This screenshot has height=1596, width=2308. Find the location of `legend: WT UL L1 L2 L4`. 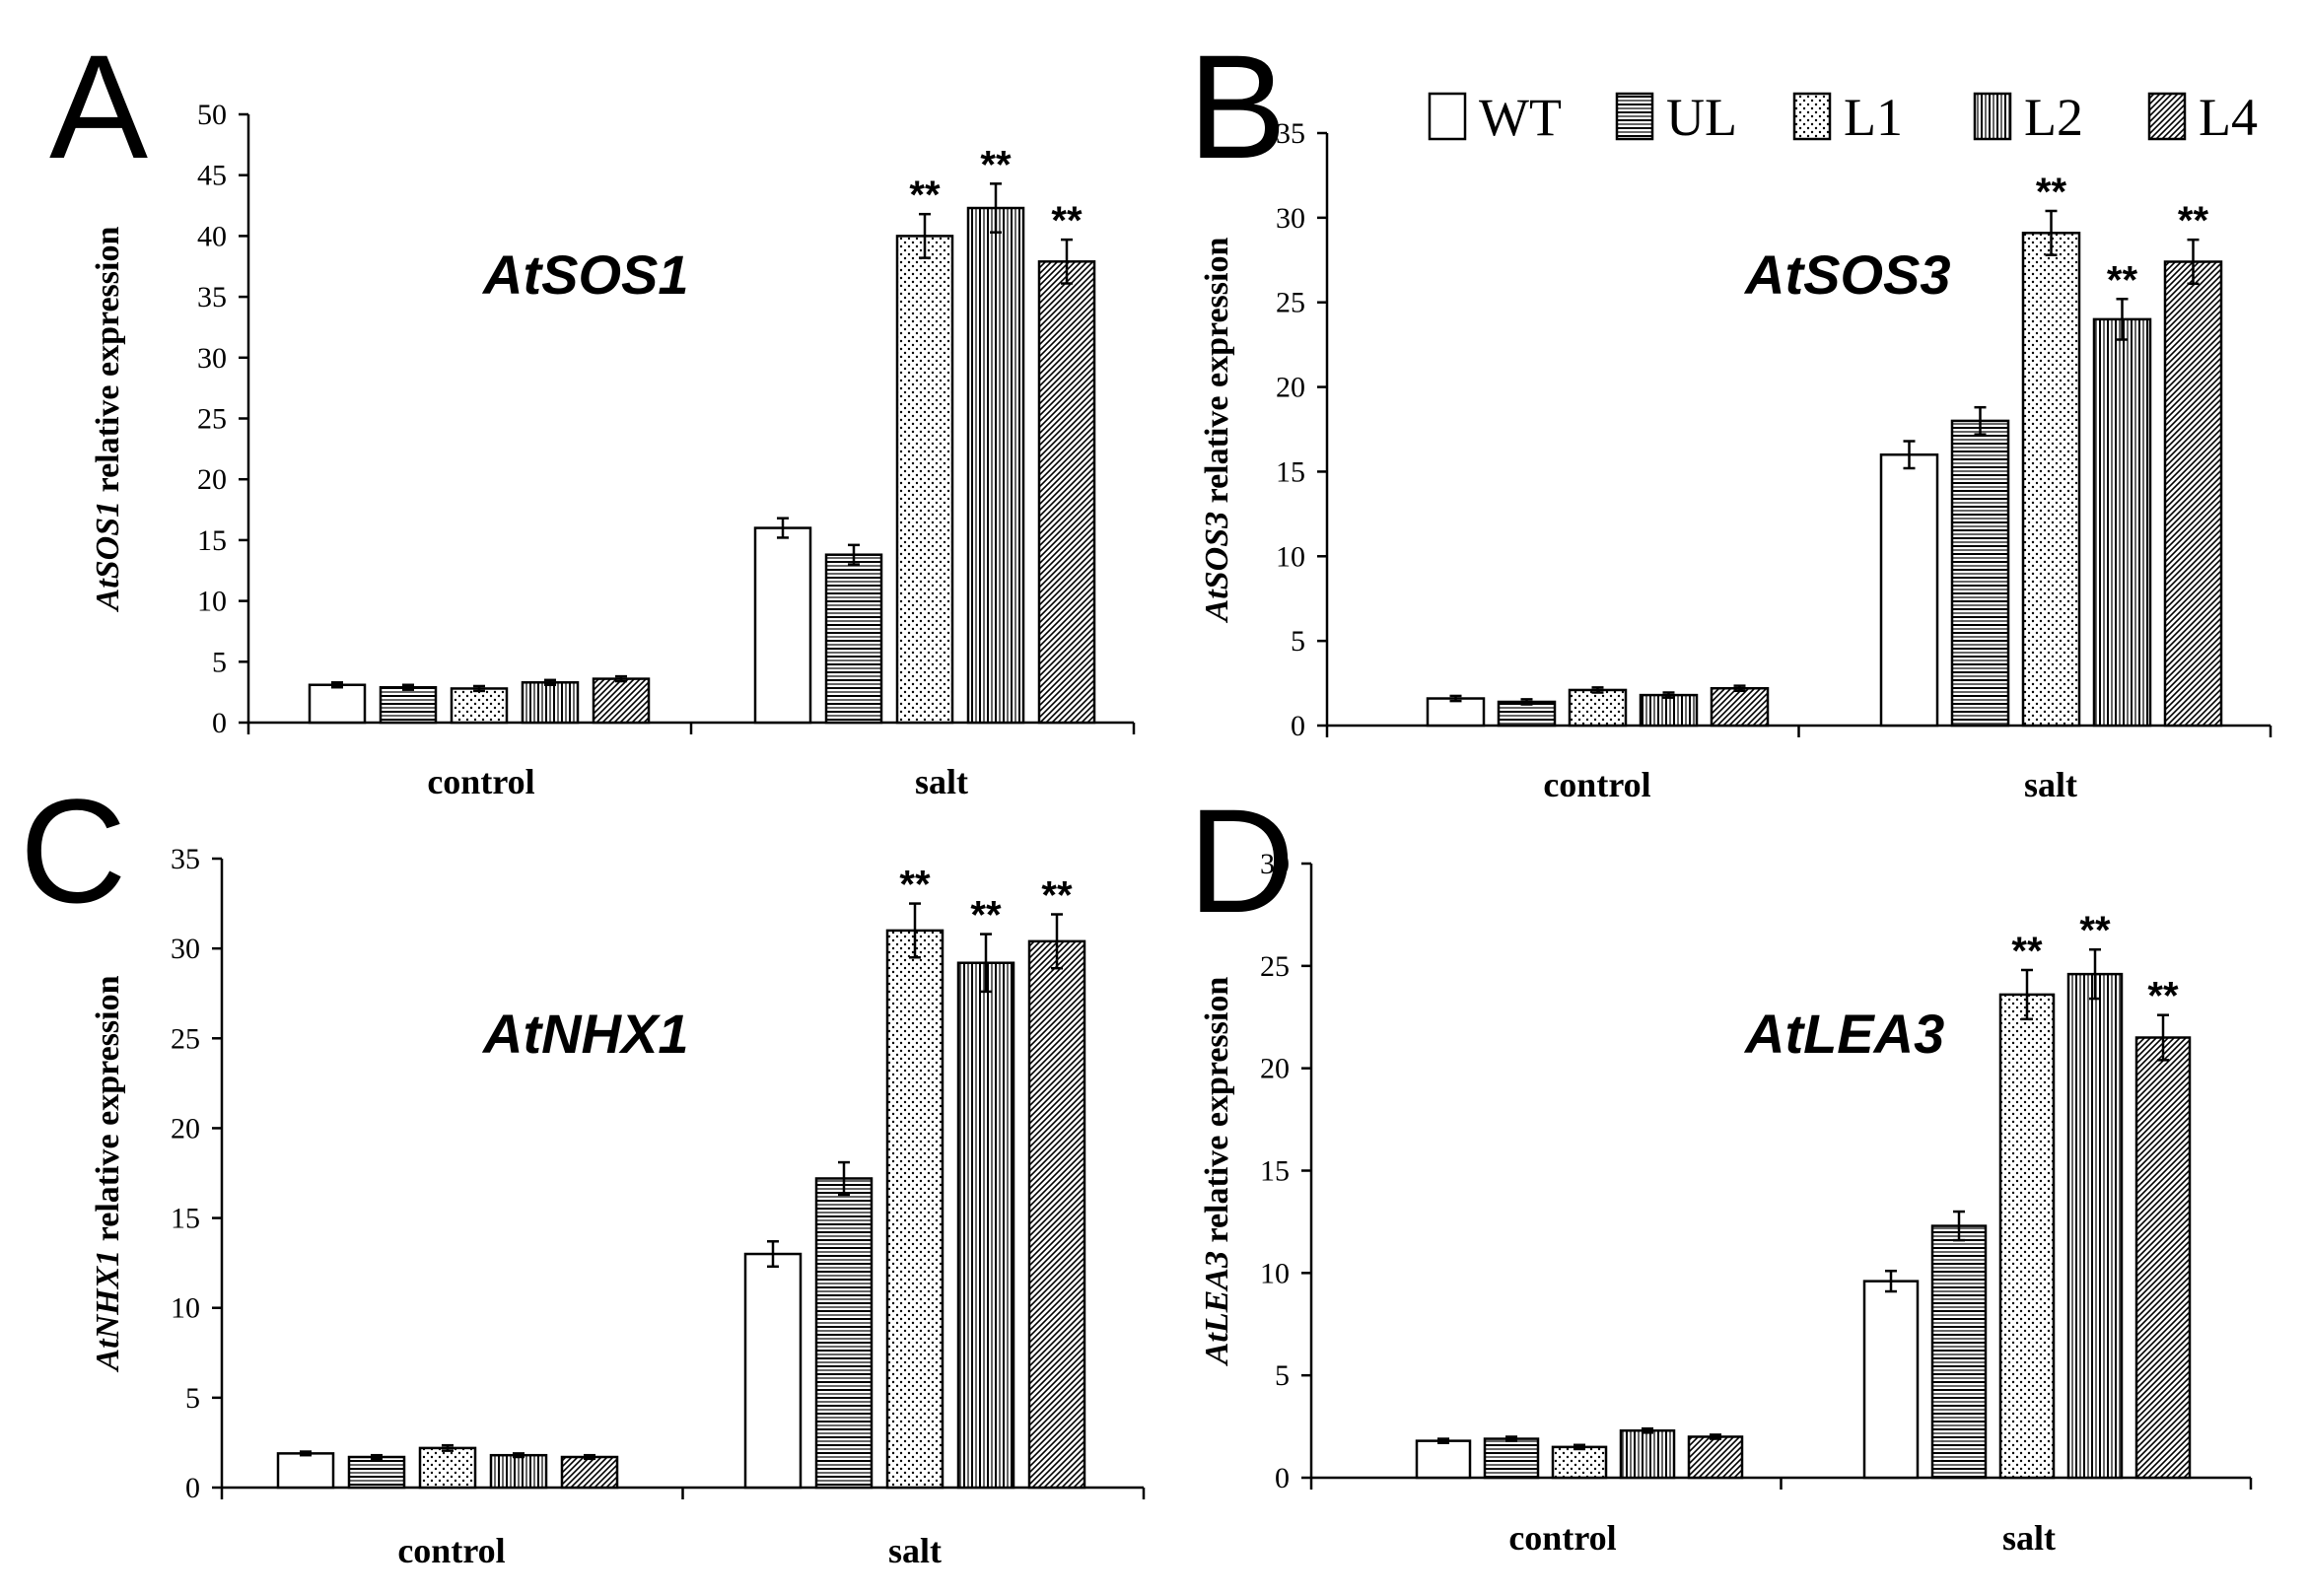

legend: WT UL L1 L2 L4 is located at coordinates (1843, 117).